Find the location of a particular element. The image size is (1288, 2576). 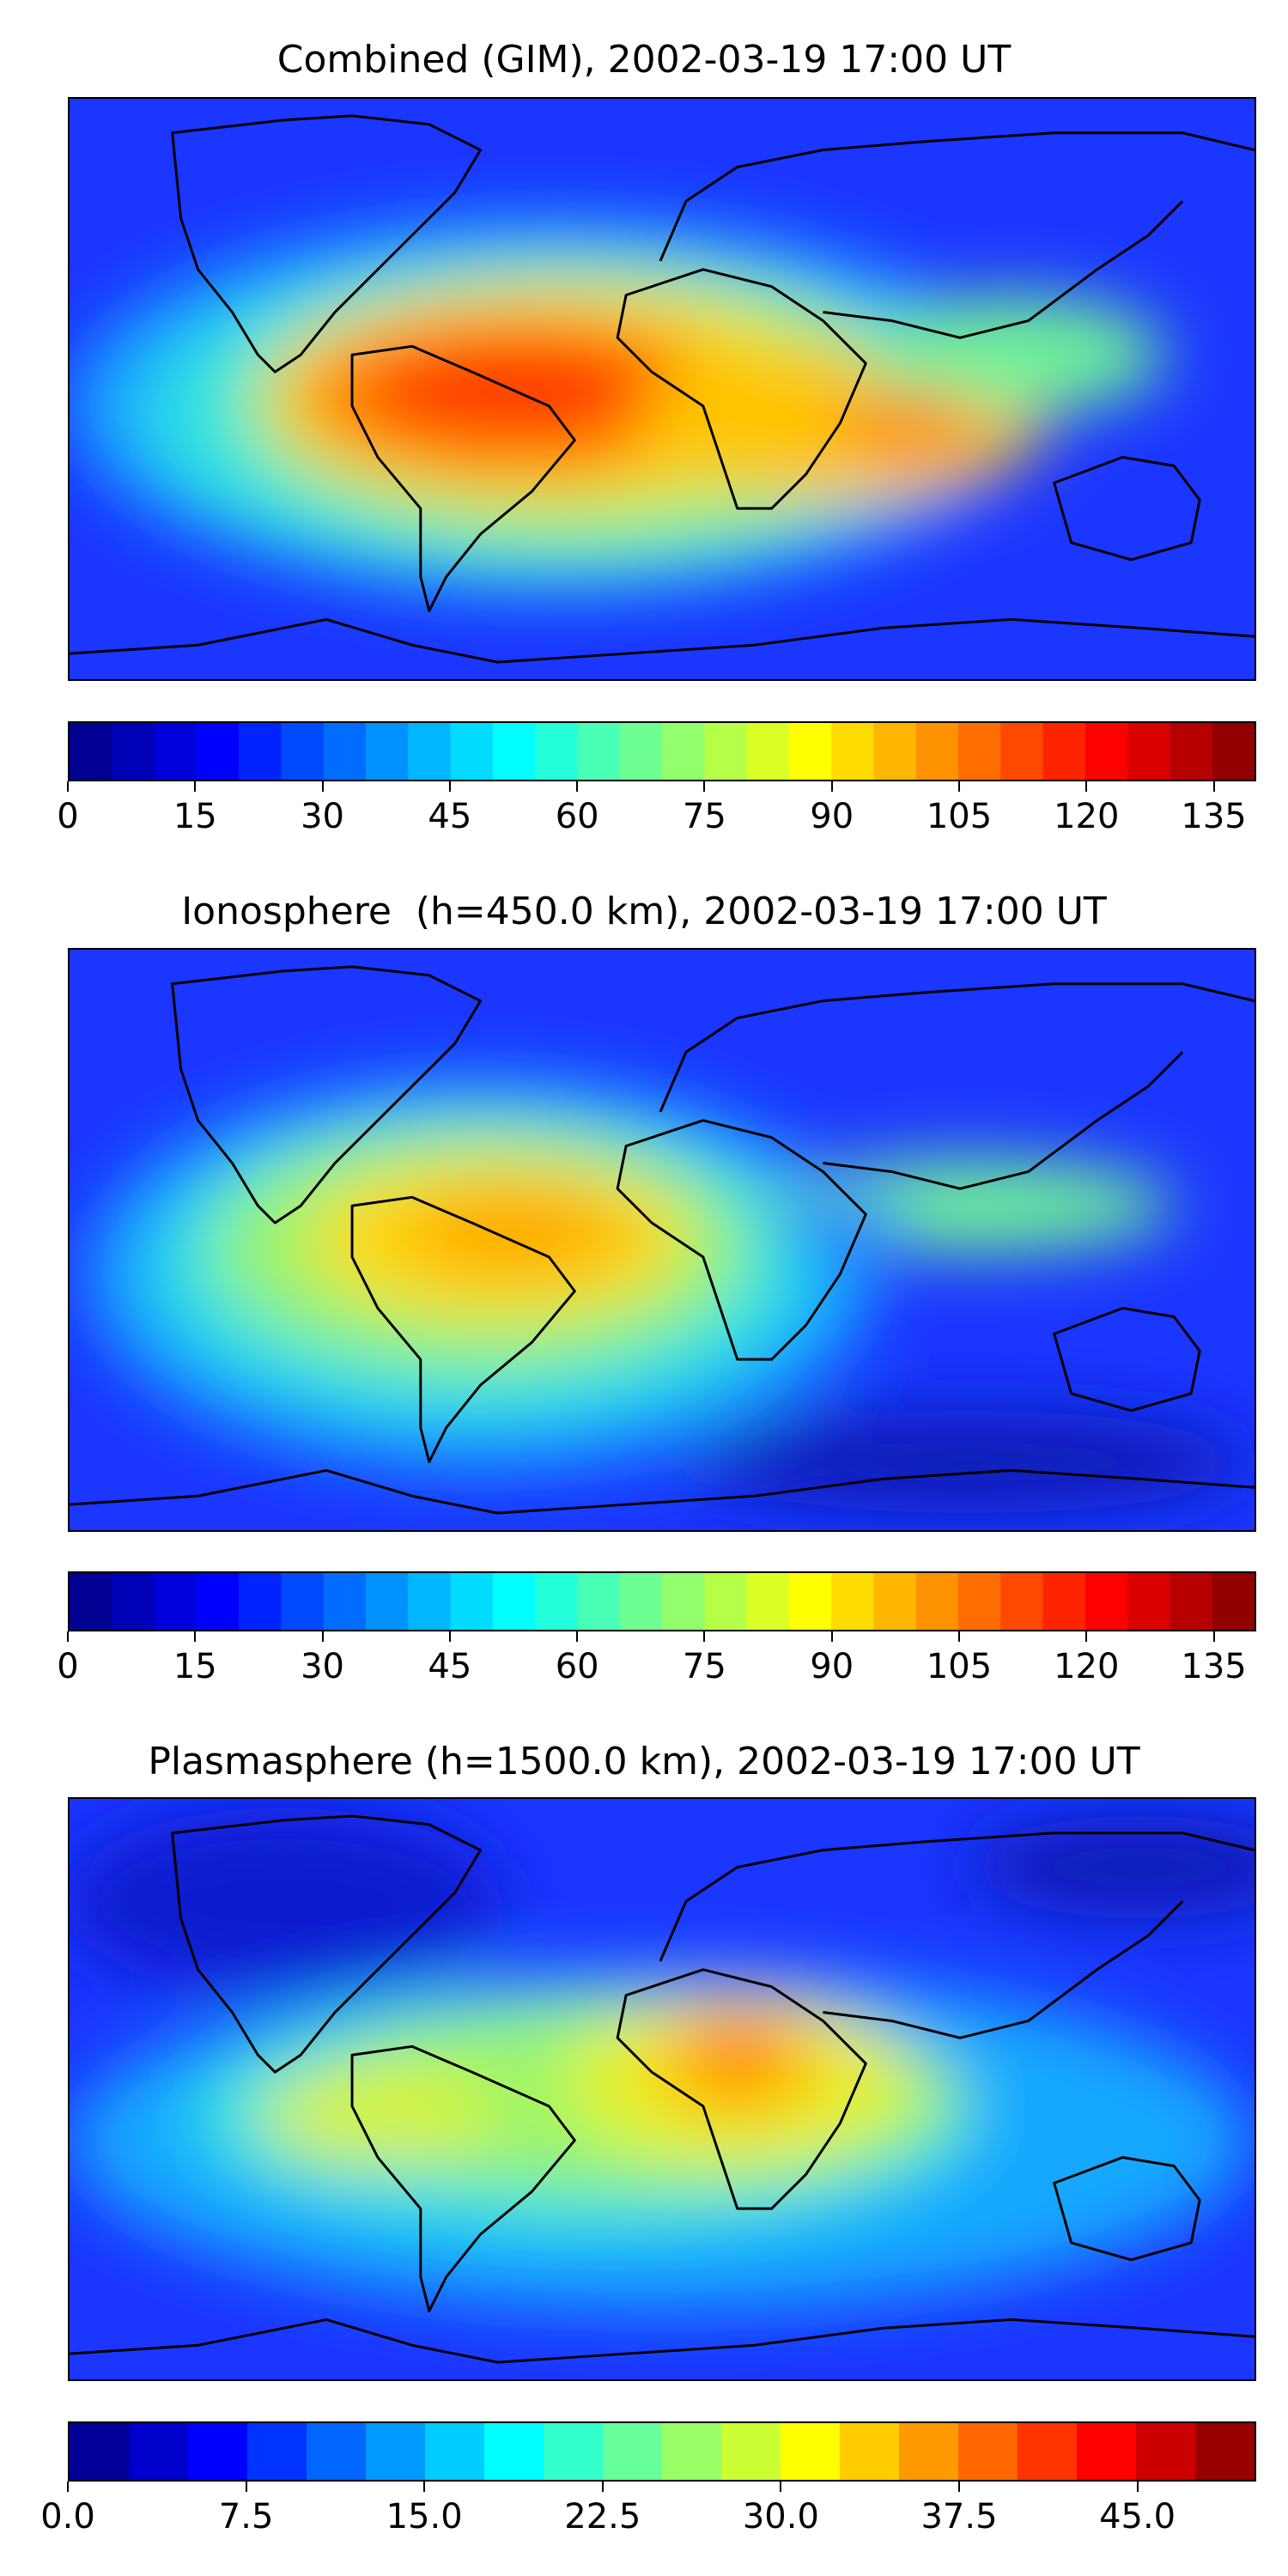

colorbar-tick-label: 37.5 is located at coordinates (959, 2517).